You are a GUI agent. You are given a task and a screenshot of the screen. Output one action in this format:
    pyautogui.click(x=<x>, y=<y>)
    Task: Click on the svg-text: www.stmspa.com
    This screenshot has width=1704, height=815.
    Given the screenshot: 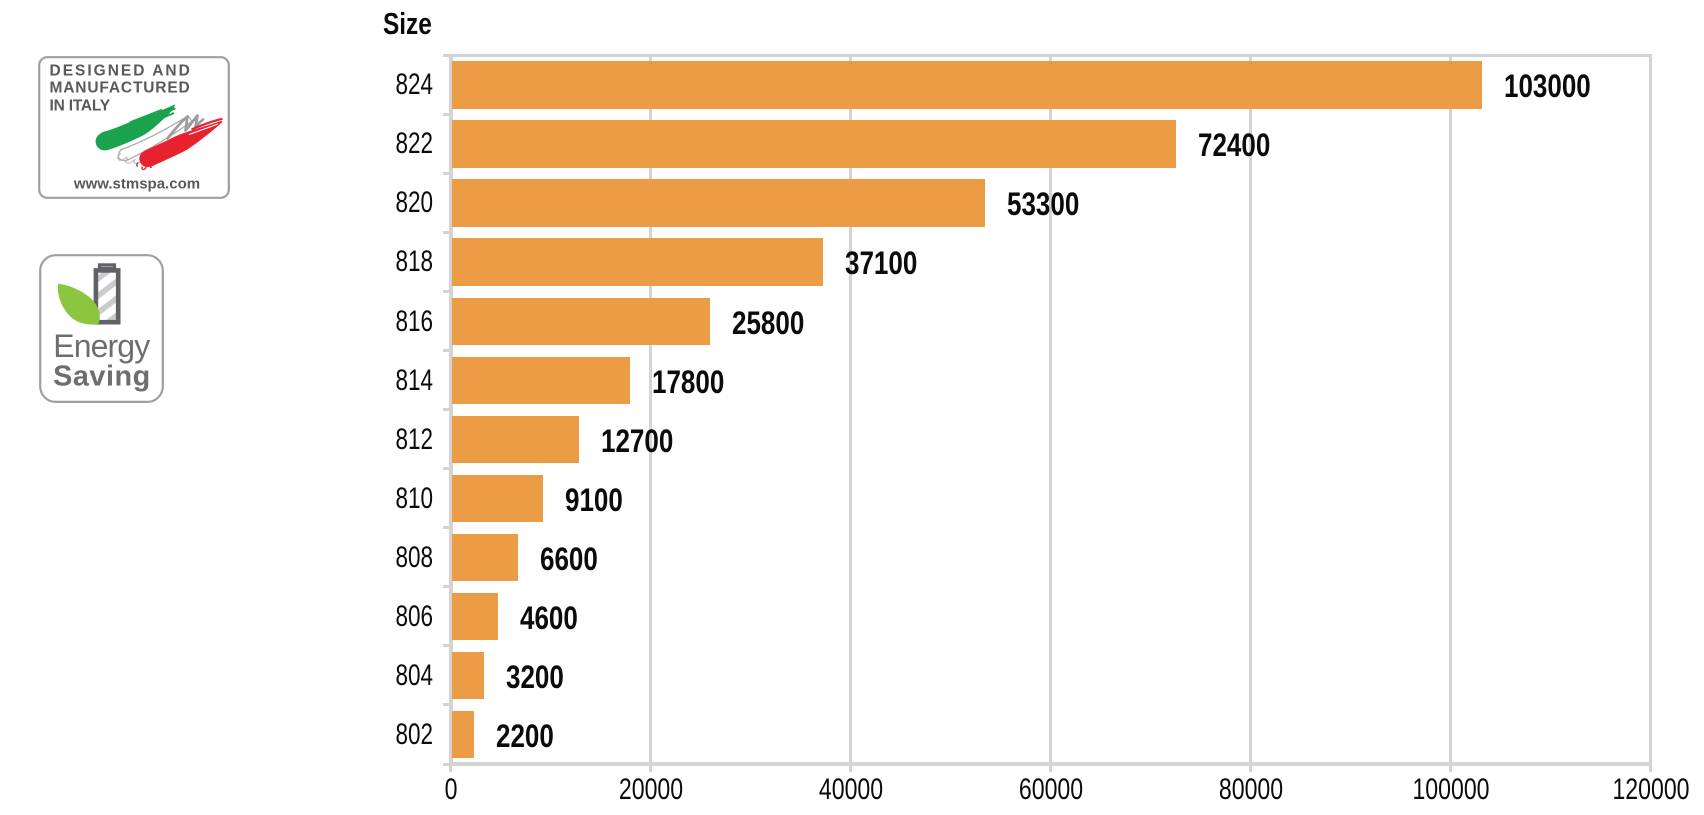 What is the action you would take?
    pyautogui.click(x=136, y=183)
    